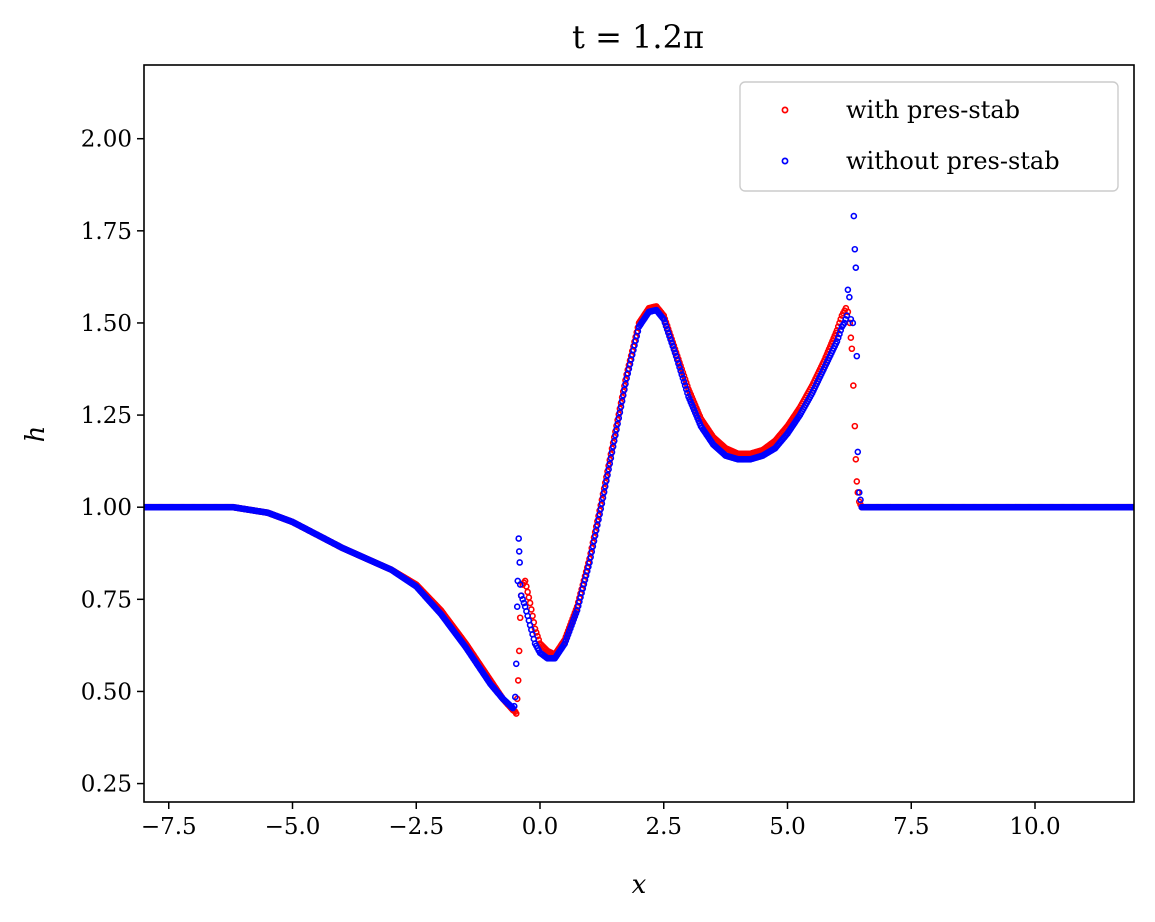 This screenshot has width=1155, height=922. What do you see at coordinates (933, 110) in the screenshot?
I see `legend-label-with-pres-stab: with pres-stab` at bounding box center [933, 110].